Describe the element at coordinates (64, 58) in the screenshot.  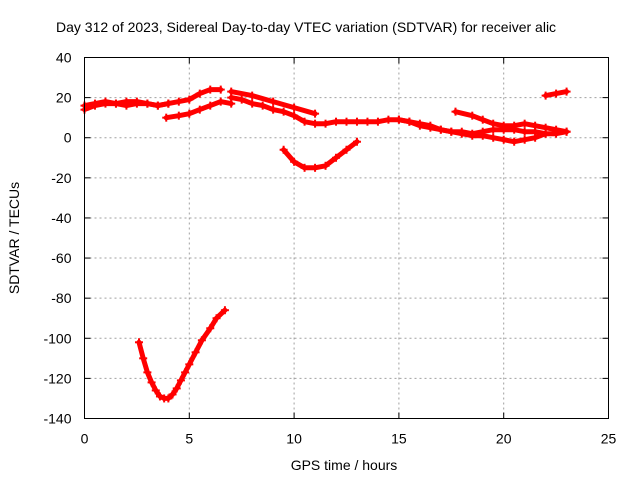
I see `y-tick-label: 40` at that location.